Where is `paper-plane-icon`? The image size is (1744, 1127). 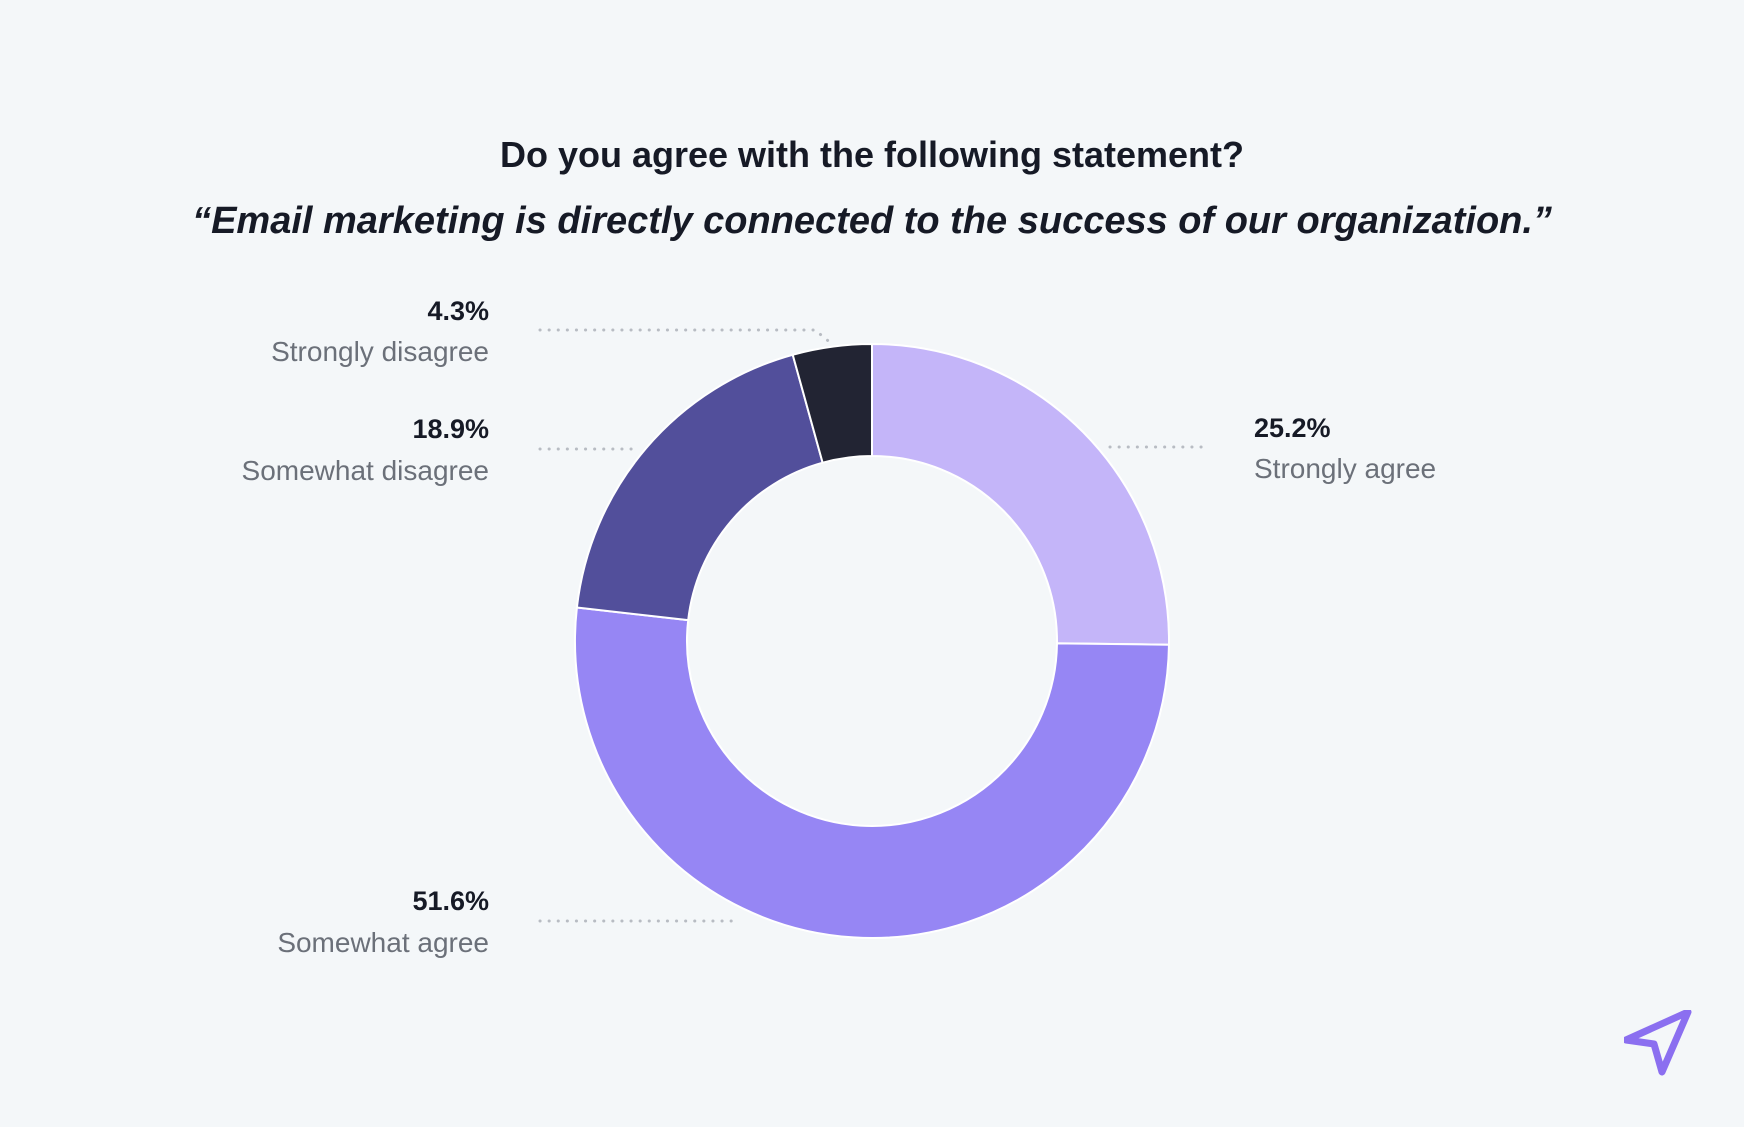 paper-plane-icon is located at coordinates (1658, 1043).